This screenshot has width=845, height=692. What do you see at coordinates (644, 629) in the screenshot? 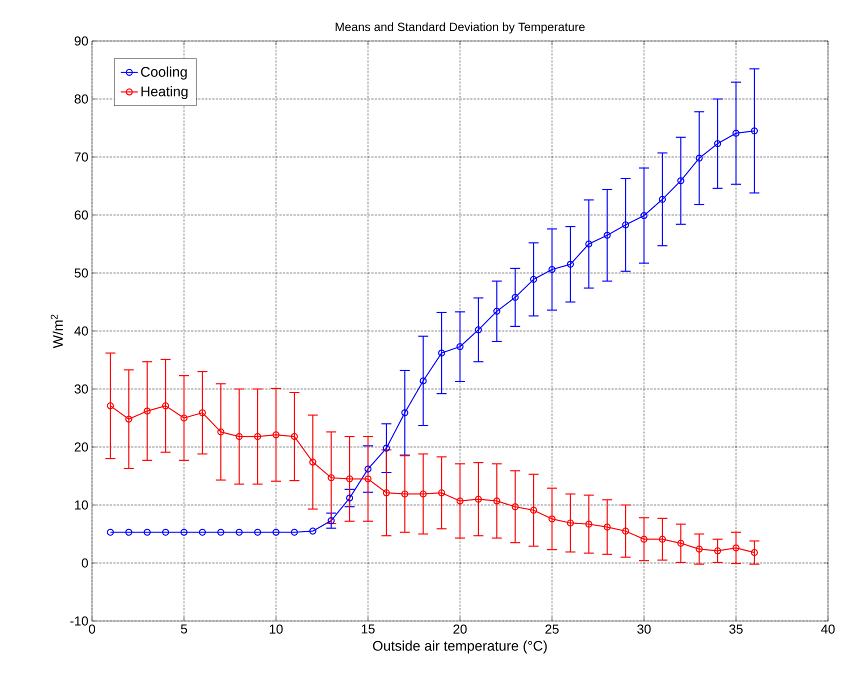
I see `x-tick-label: 30` at bounding box center [644, 629].